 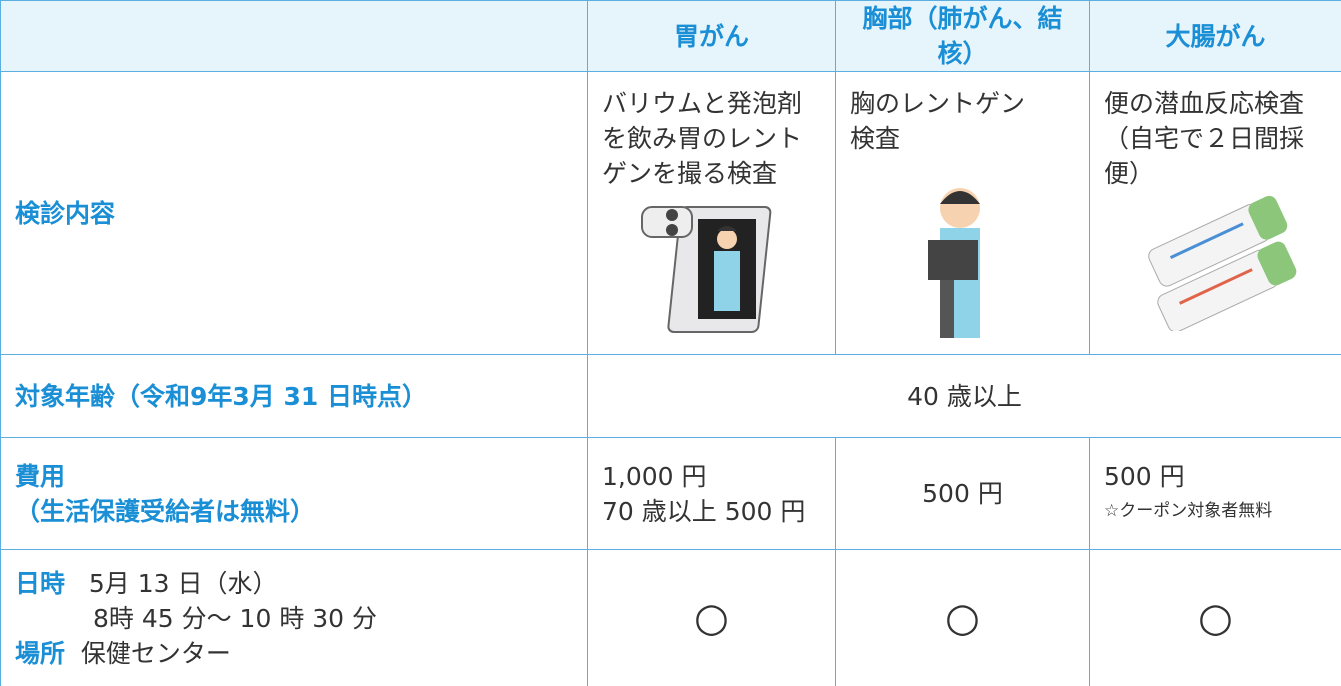 What do you see at coordinates (711, 173) in the screenshot?
I see `line: ゲンを撮る検査` at bounding box center [711, 173].